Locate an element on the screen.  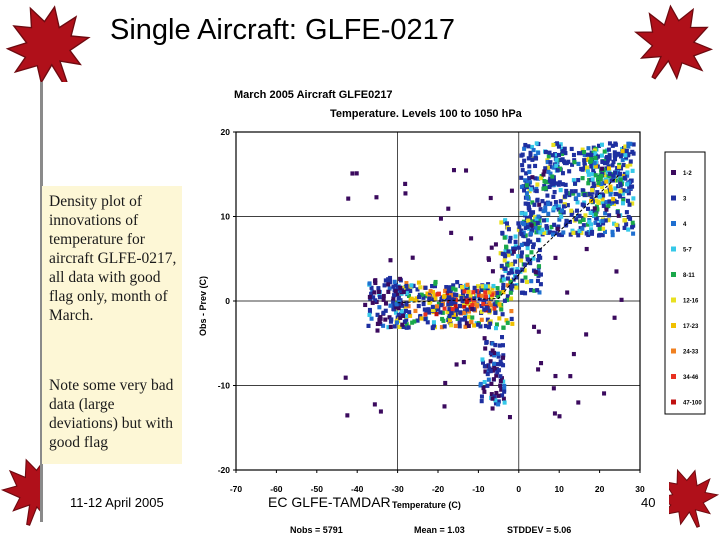
legend-label: 8-11 is located at coordinates (689, 276).